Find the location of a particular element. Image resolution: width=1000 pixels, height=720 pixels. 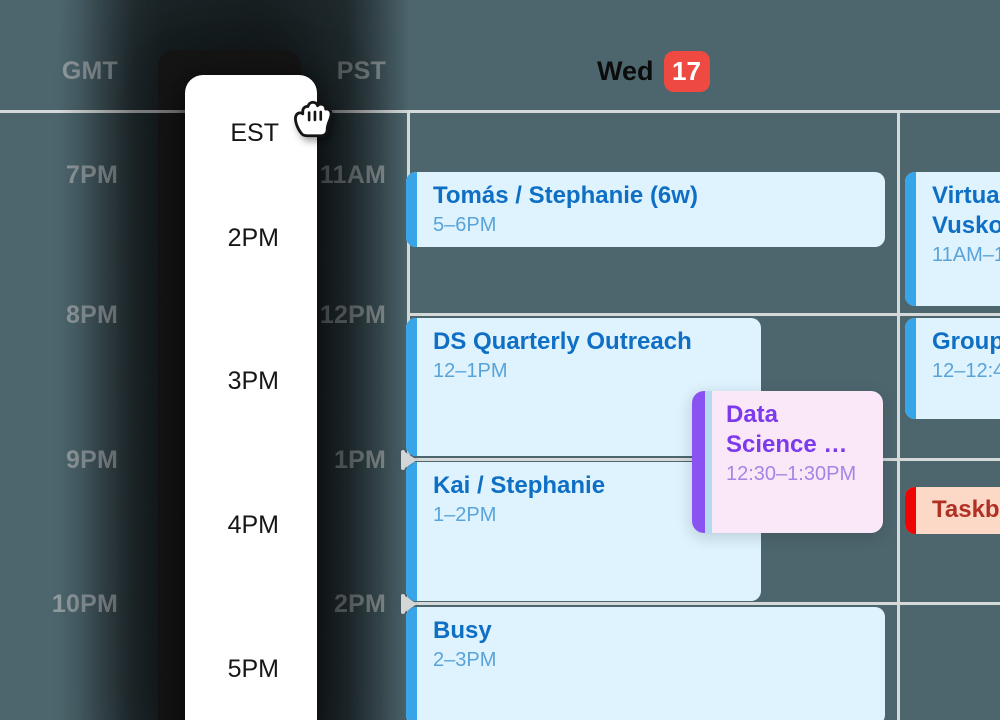

timezone-header-gmt: GMT is located at coordinates (89, 71).